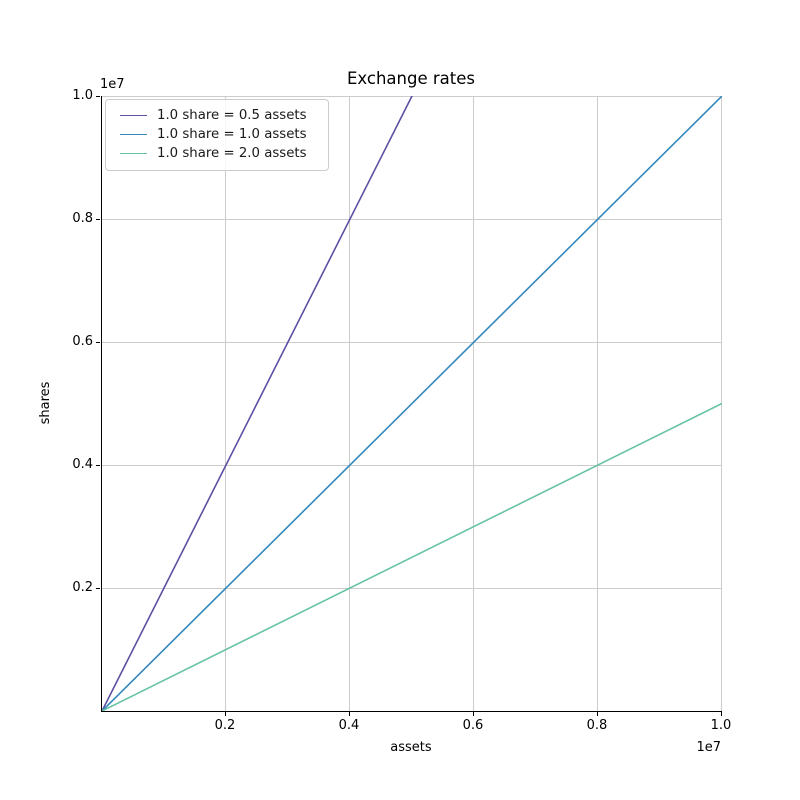  What do you see at coordinates (82, 587) in the screenshot?
I see `y-tick-label: 0.2` at bounding box center [82, 587].